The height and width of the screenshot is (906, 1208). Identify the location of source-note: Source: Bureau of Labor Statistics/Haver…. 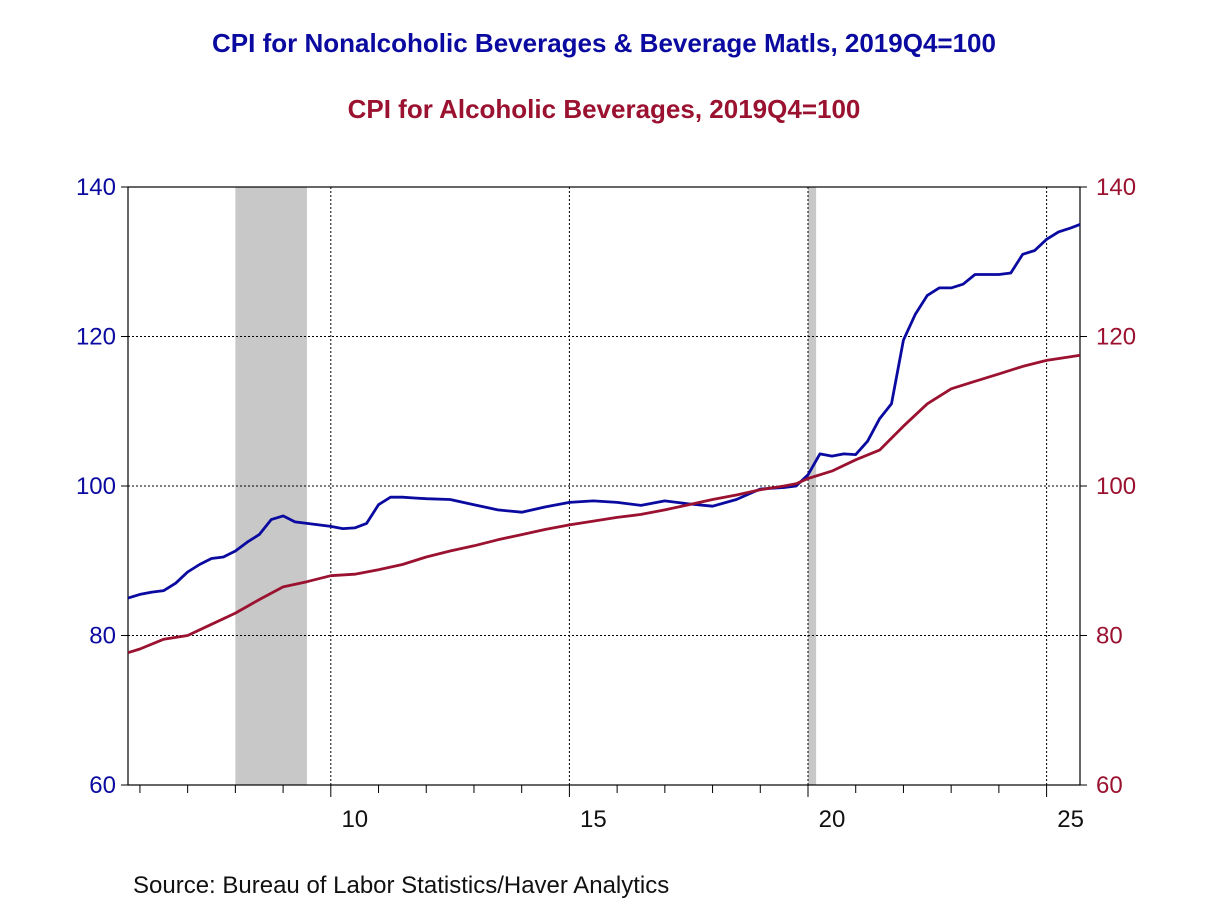
(401, 885).